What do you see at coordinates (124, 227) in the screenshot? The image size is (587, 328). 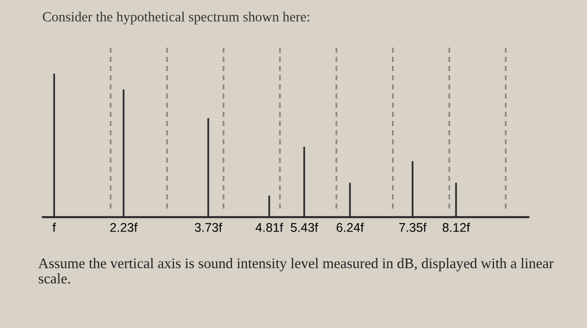 I see `x-tick-label: 2.23f` at bounding box center [124, 227].